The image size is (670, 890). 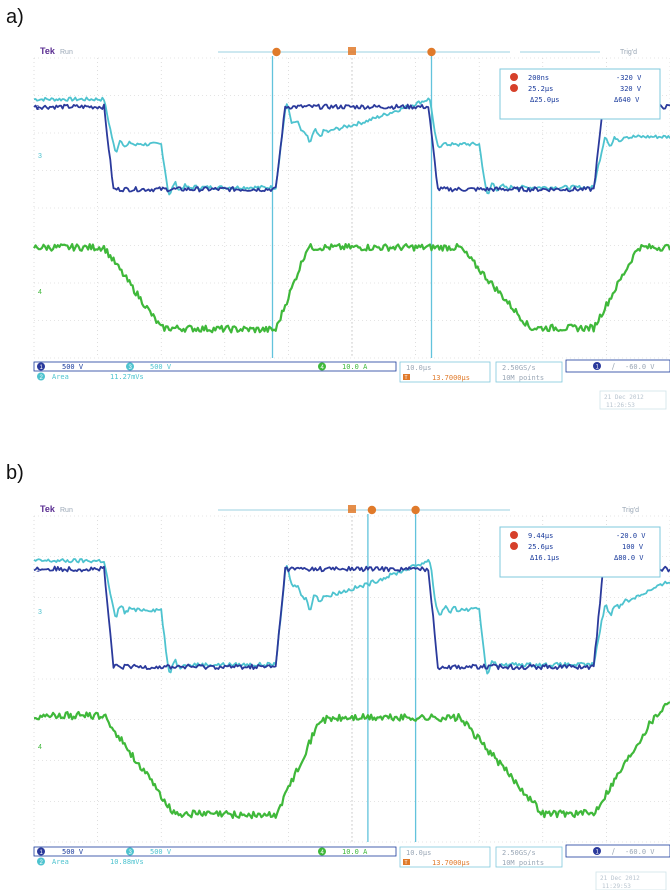 I want to click on trace-line-ch3, so click(x=351, y=146).